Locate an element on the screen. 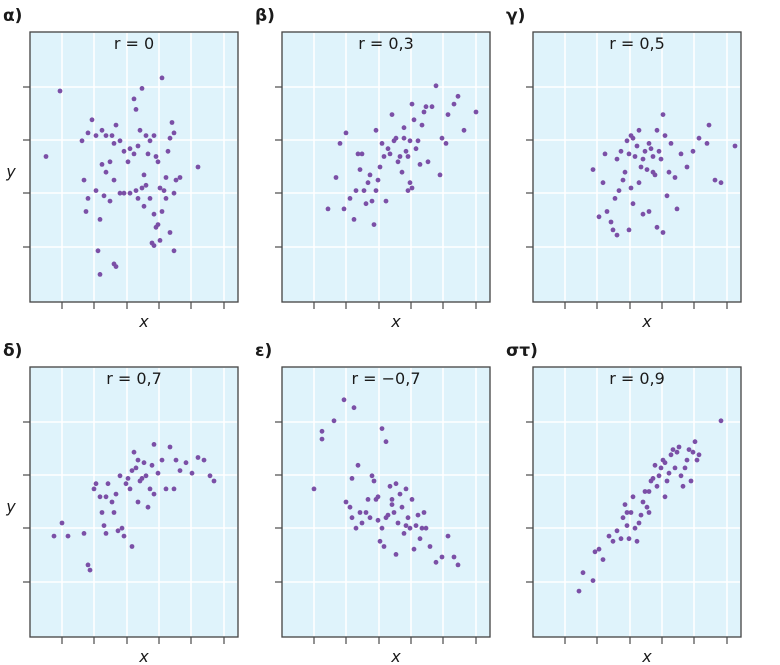 This screenshot has width=780, height=665. scatter-panel-4: δ) r = 0,7 x y is located at coordinates (121, 503).